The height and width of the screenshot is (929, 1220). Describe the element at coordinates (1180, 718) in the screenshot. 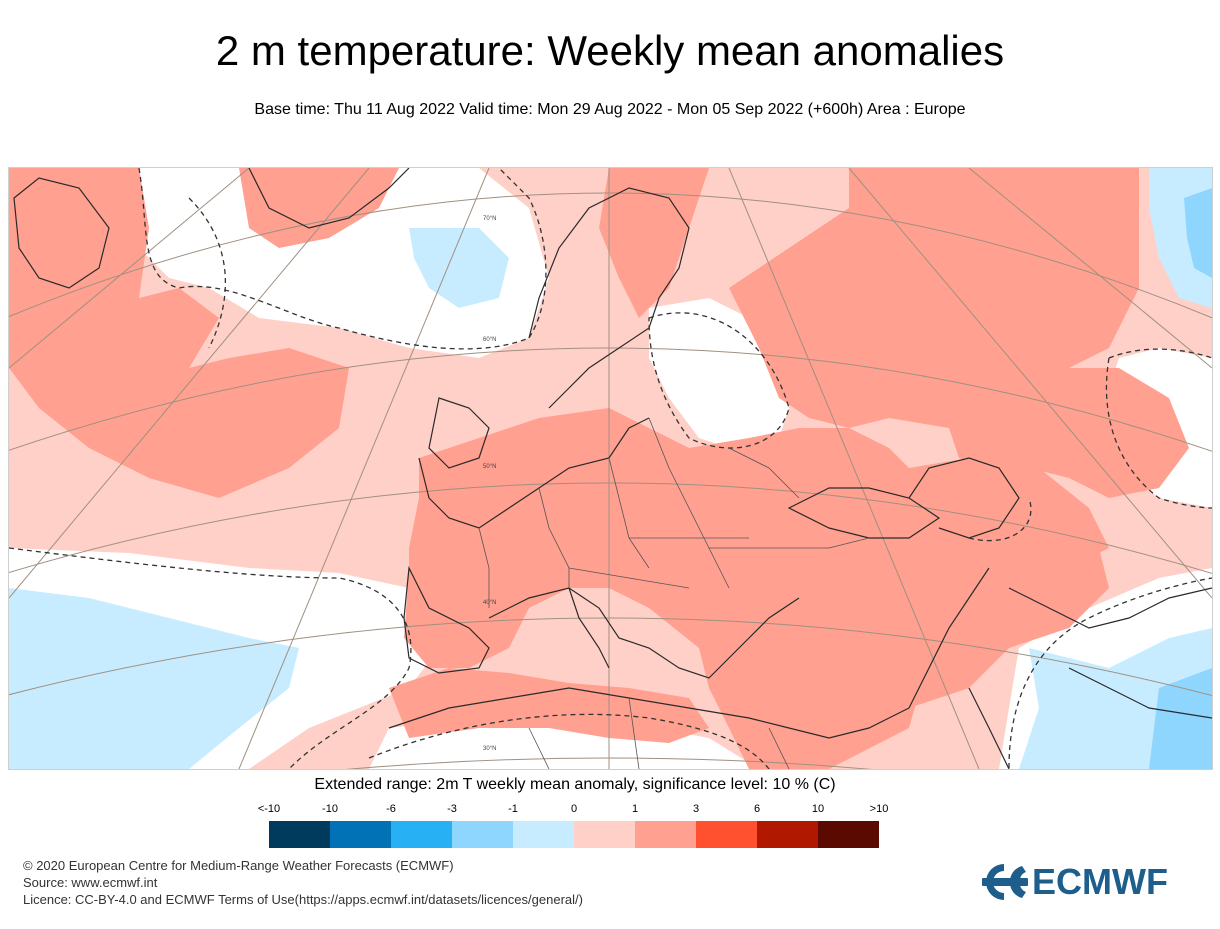

I see `cold-zone-southeast-deep` at that location.